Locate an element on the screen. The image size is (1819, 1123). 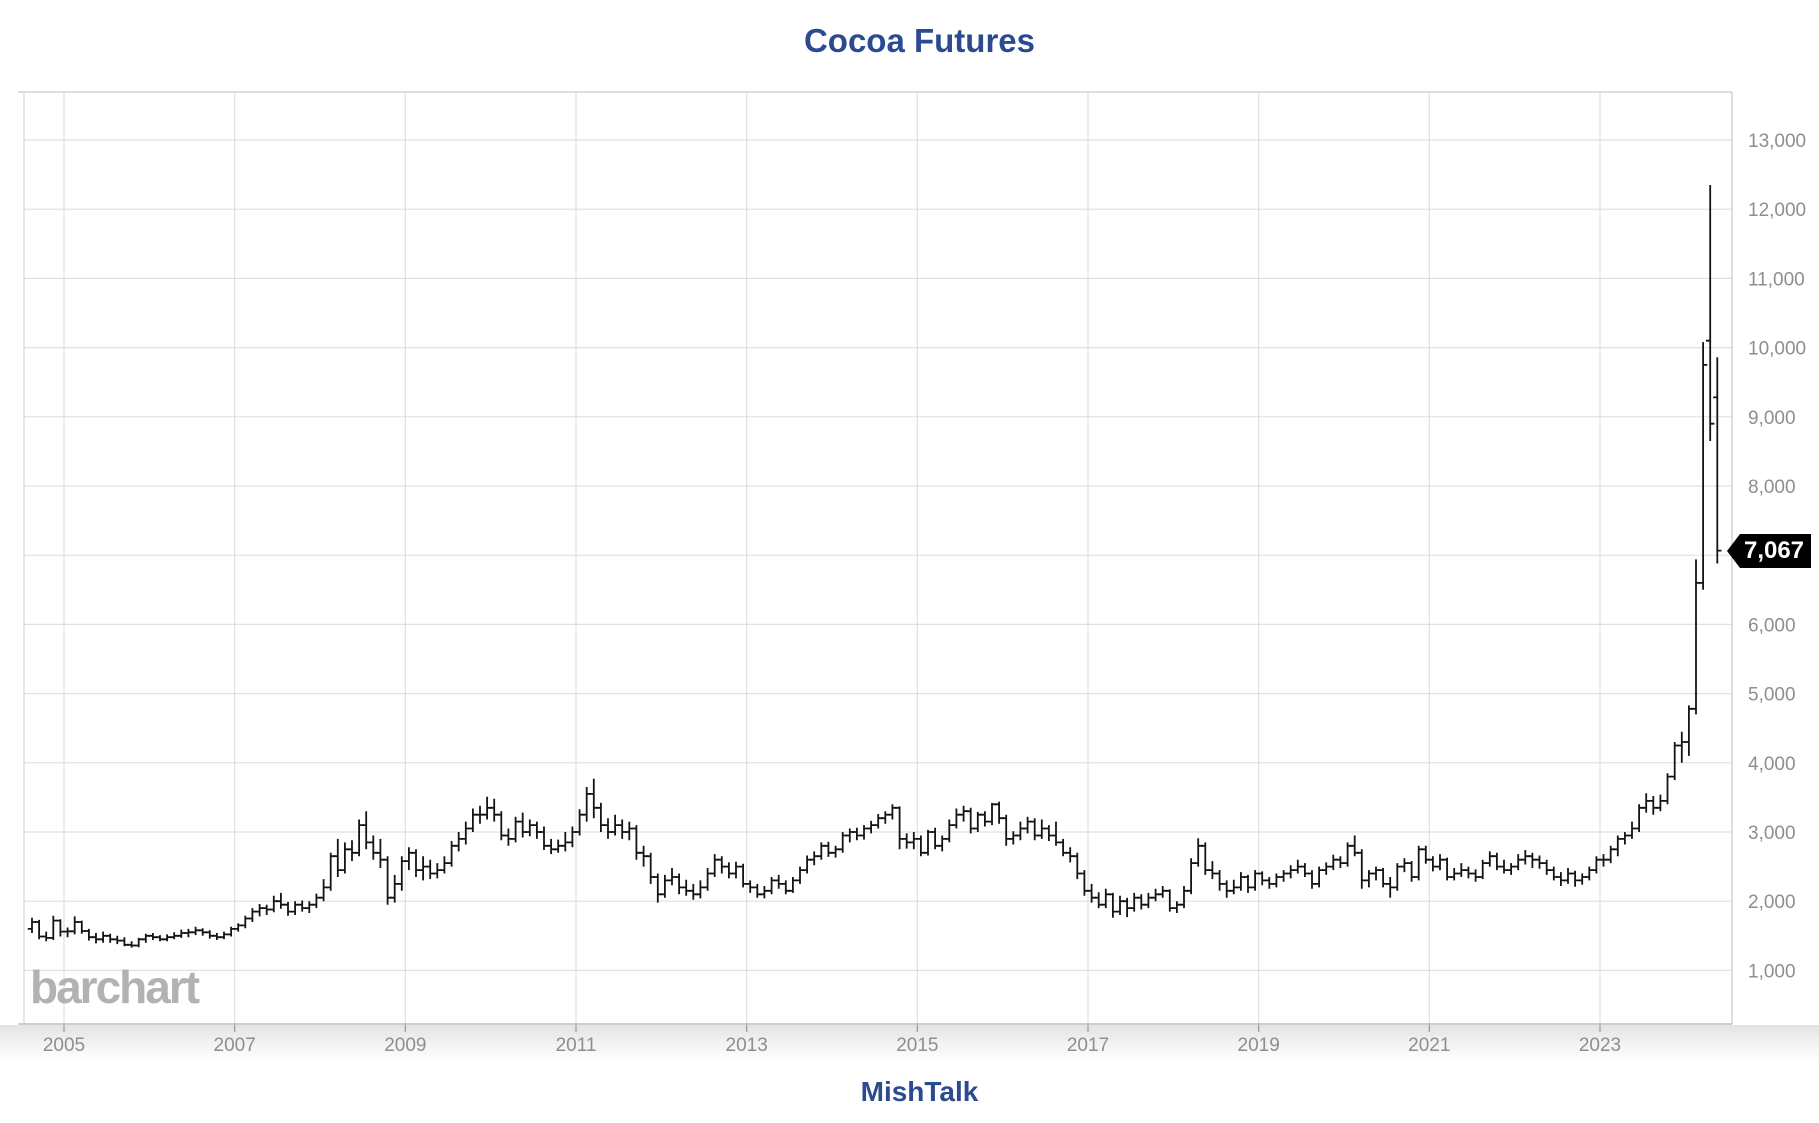
x-axis-label: 2007 is located at coordinates (235, 1045).